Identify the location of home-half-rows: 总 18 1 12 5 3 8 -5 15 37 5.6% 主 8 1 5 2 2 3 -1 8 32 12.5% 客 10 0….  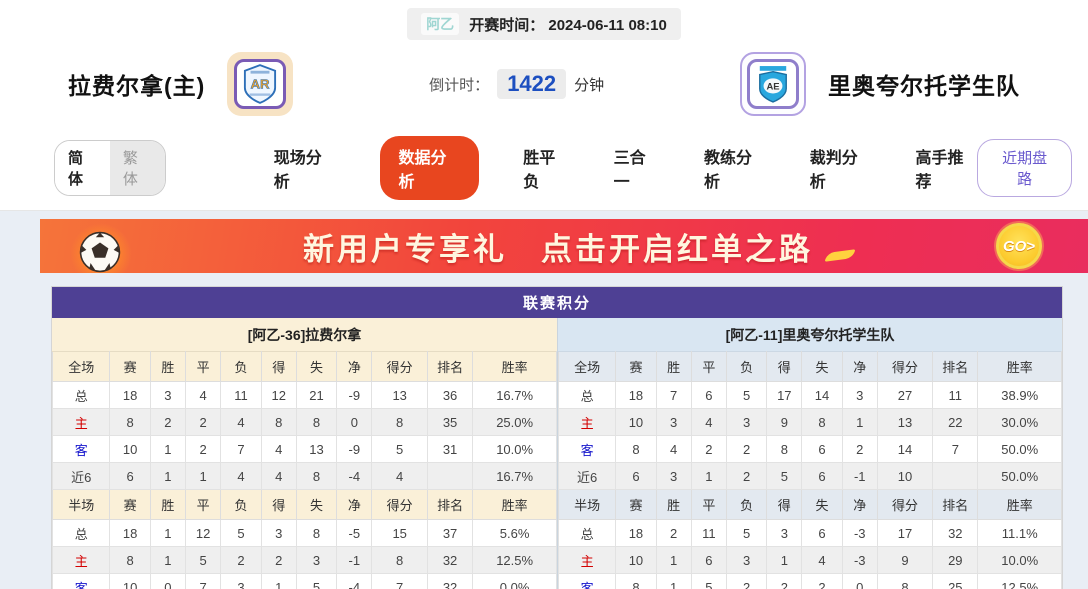
(304, 554).